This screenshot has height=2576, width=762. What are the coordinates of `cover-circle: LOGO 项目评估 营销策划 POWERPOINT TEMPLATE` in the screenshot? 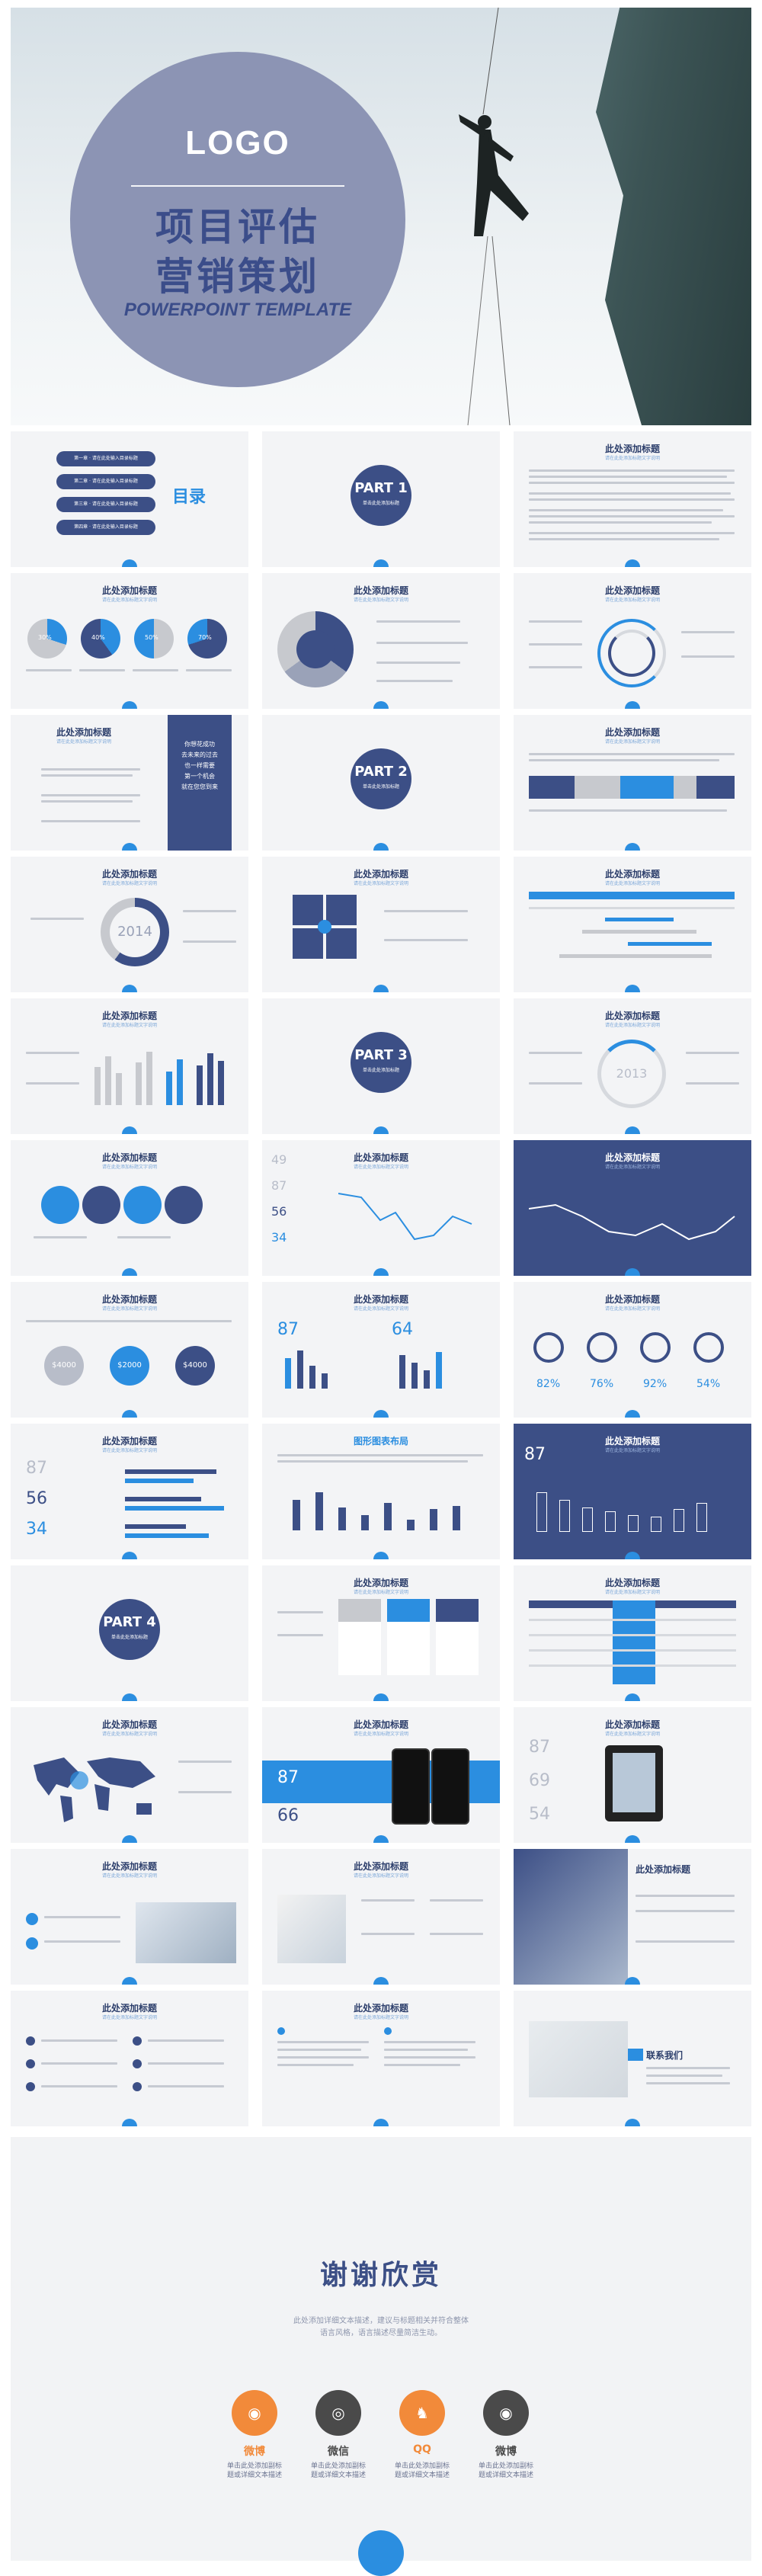 It's located at (238, 219).